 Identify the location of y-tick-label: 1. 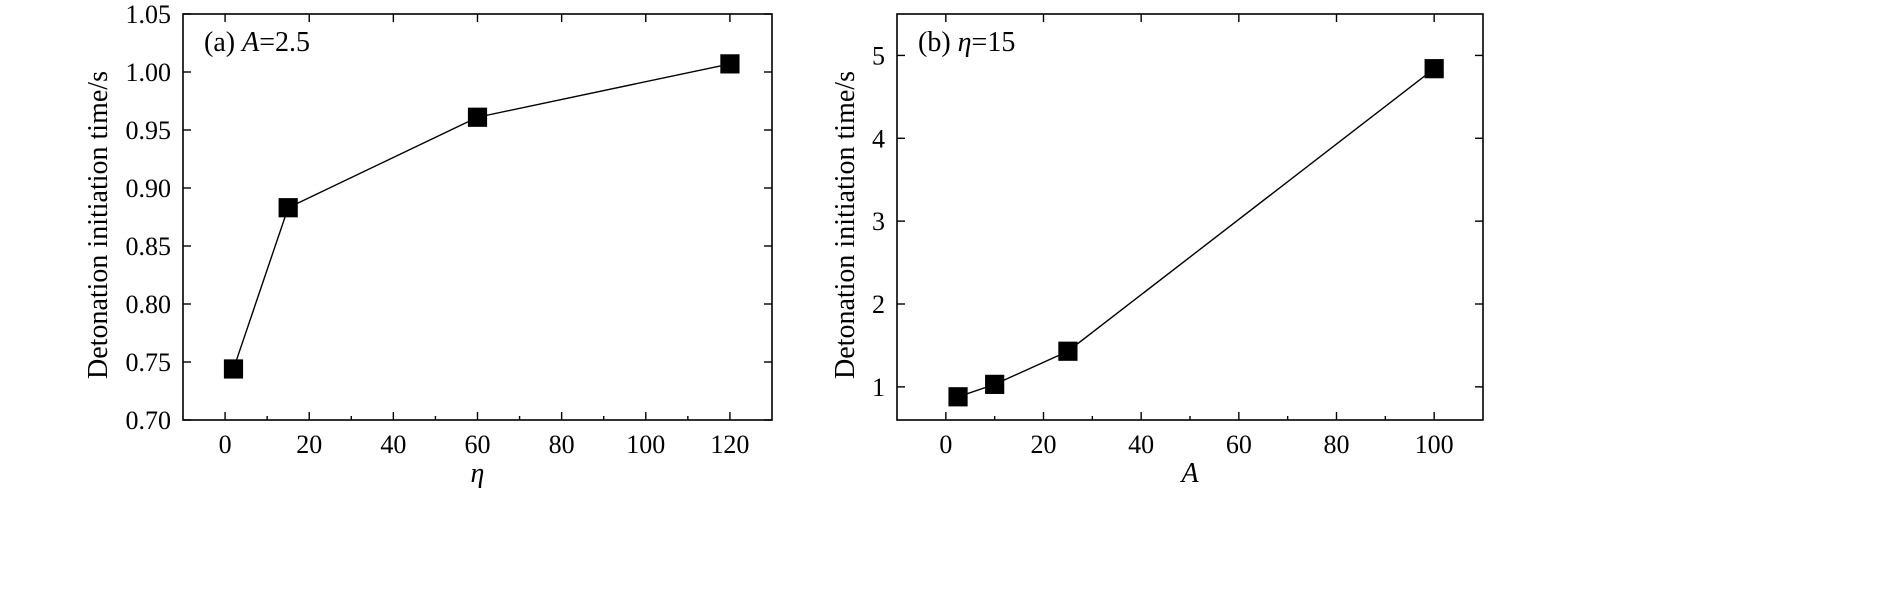
(878, 387).